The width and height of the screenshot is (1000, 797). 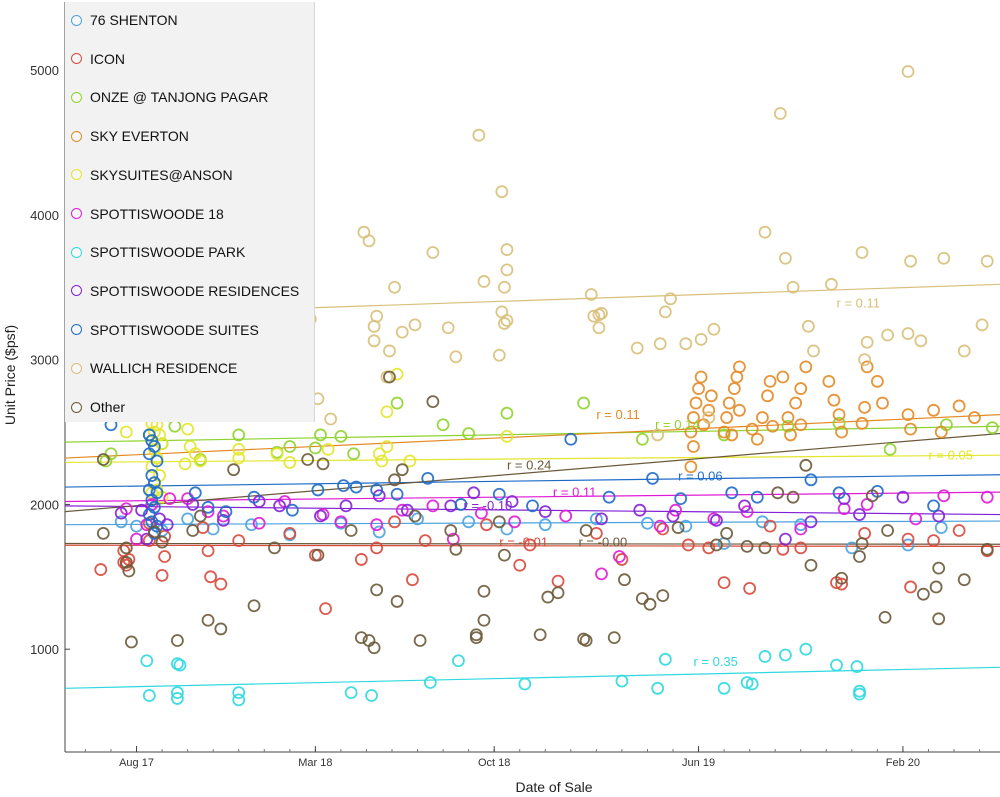 What do you see at coordinates (169, 97) in the screenshot?
I see `legend-item: ONZE @ TANJONG PAGAR` at bounding box center [169, 97].